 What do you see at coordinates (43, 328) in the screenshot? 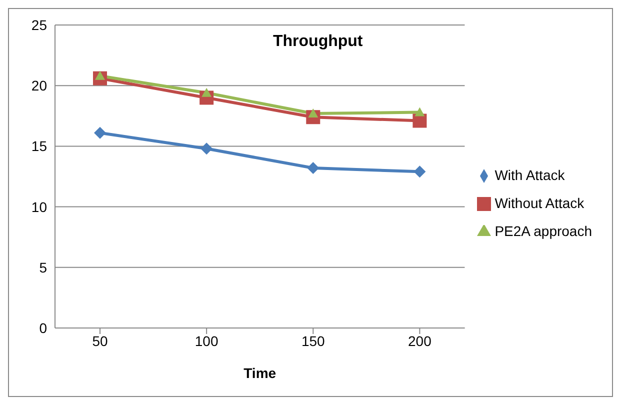
I see `y-tick-label: 0` at bounding box center [43, 328].